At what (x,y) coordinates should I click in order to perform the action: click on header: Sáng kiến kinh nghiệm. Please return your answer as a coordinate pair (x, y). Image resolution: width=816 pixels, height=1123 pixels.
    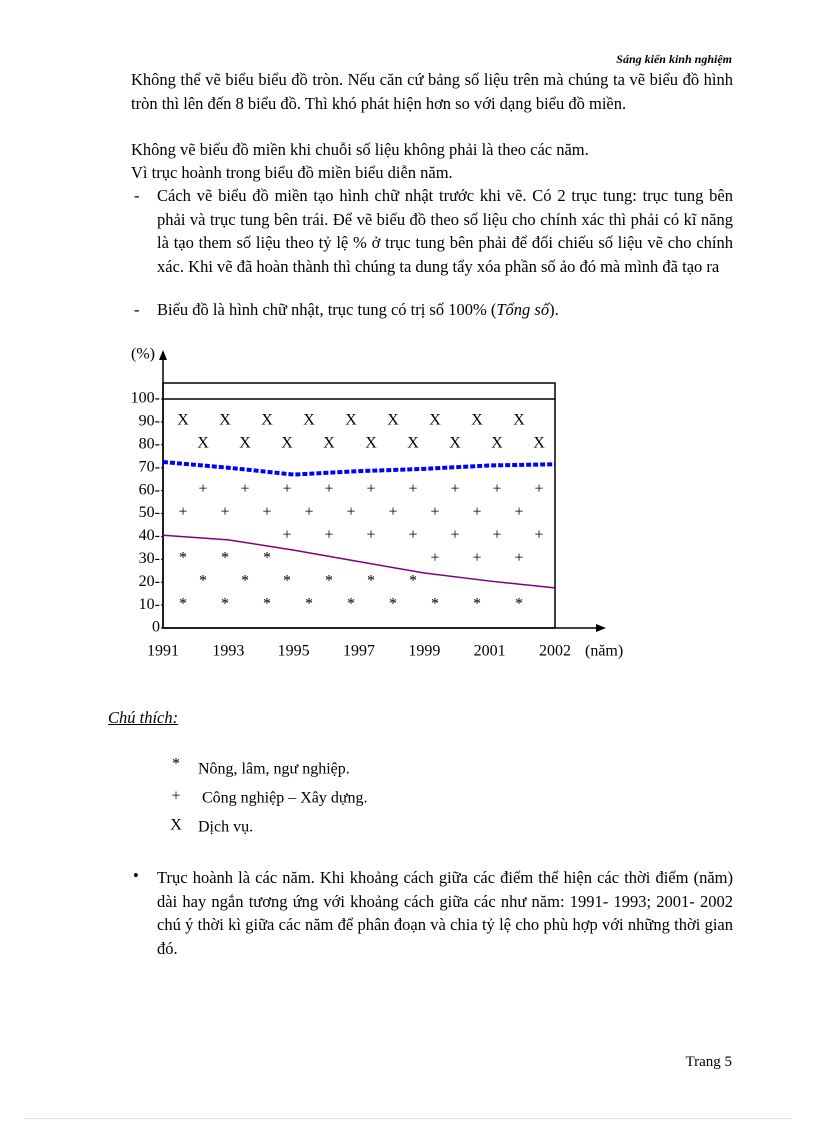
    Looking at the image, I should click on (674, 59).